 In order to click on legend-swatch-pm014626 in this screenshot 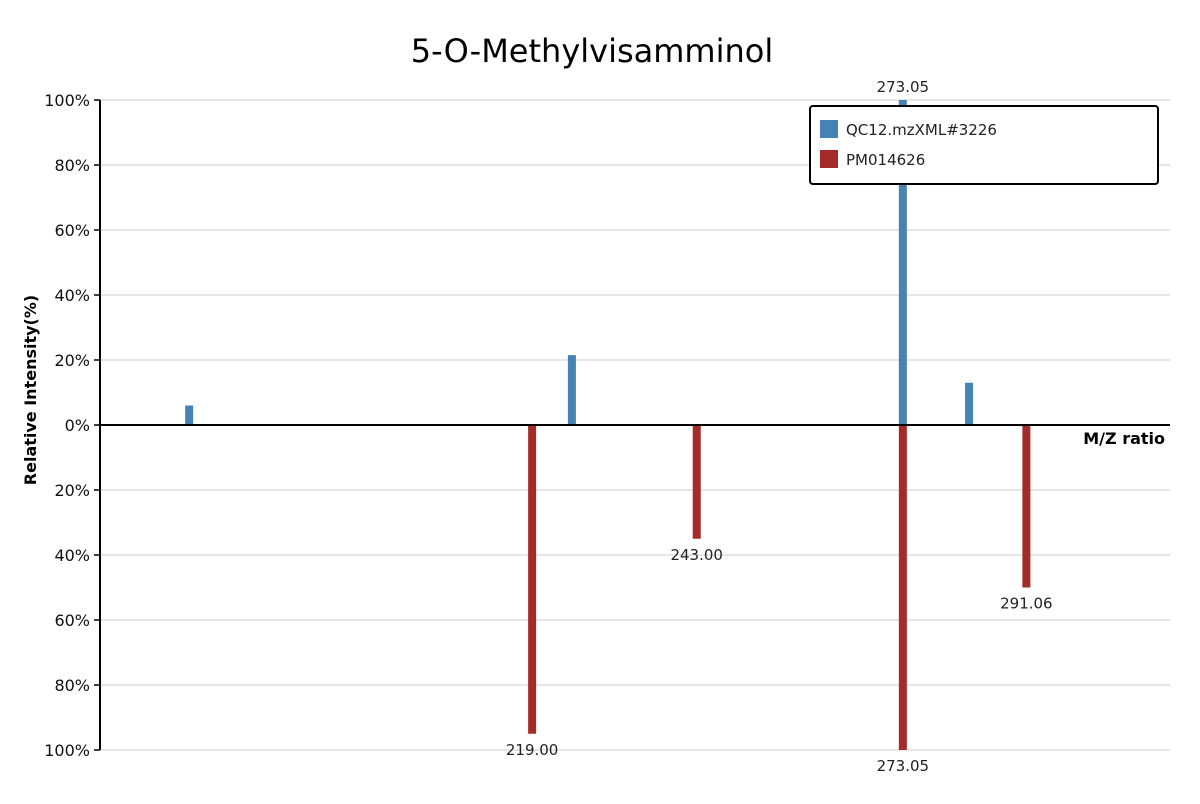, I will do `click(829, 159)`.